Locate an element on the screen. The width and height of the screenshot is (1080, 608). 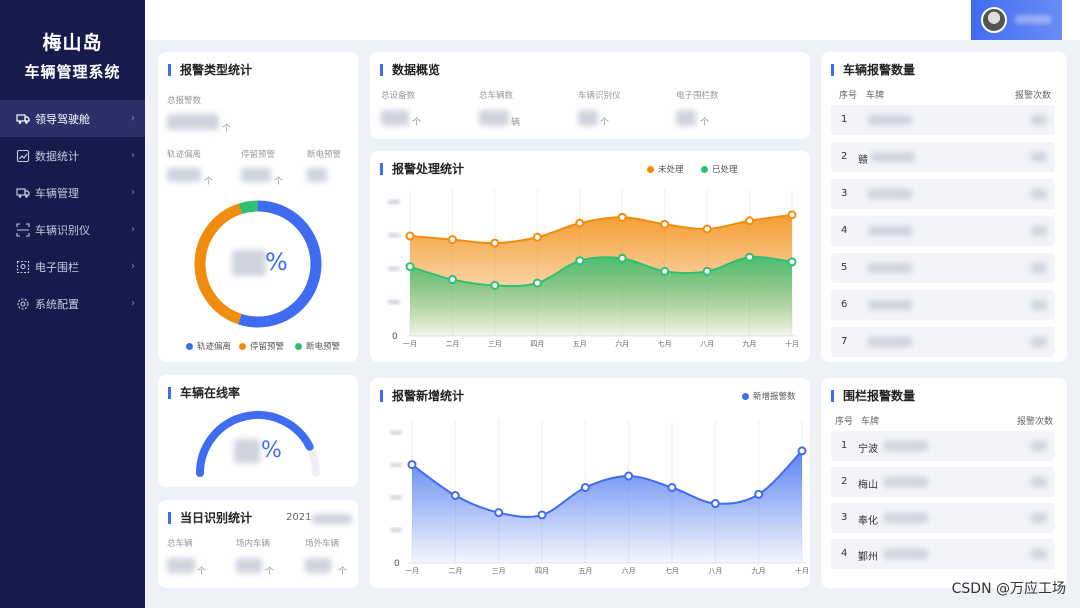
total-alarm-value is located at coordinates (193, 122).